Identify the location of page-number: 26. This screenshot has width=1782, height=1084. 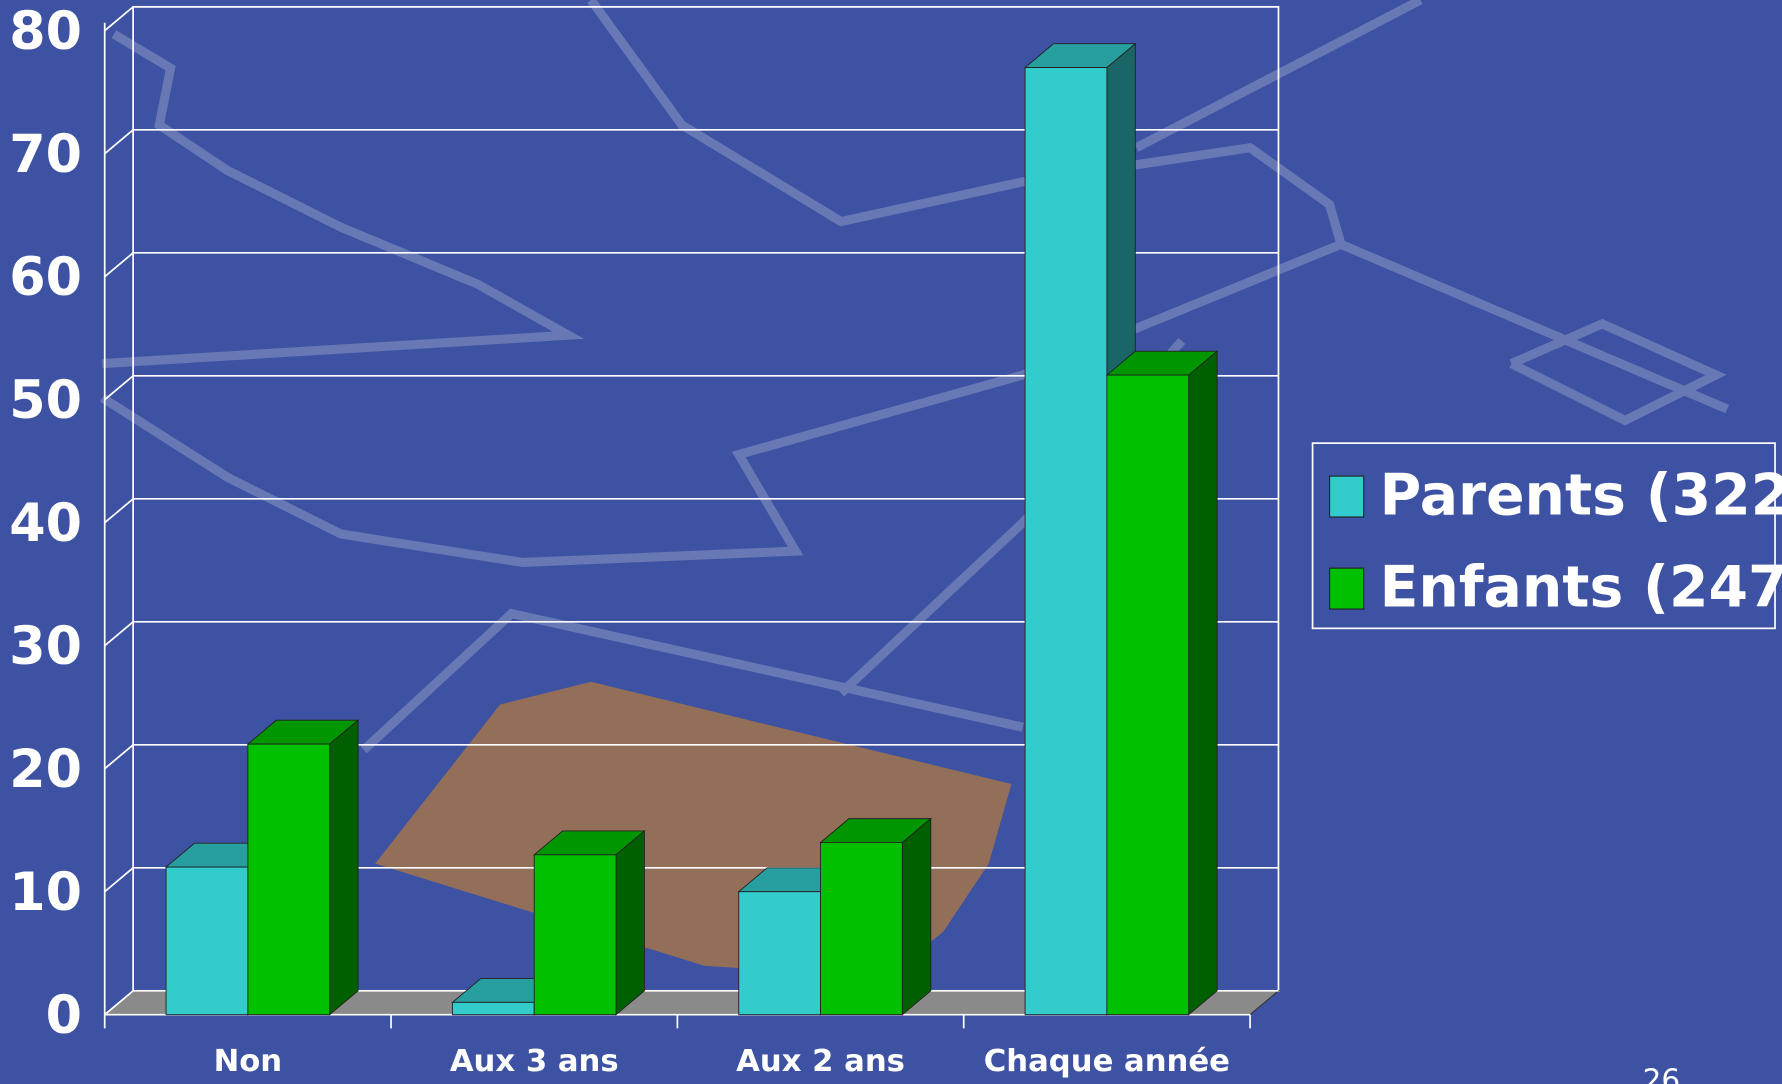
(1662, 1073).